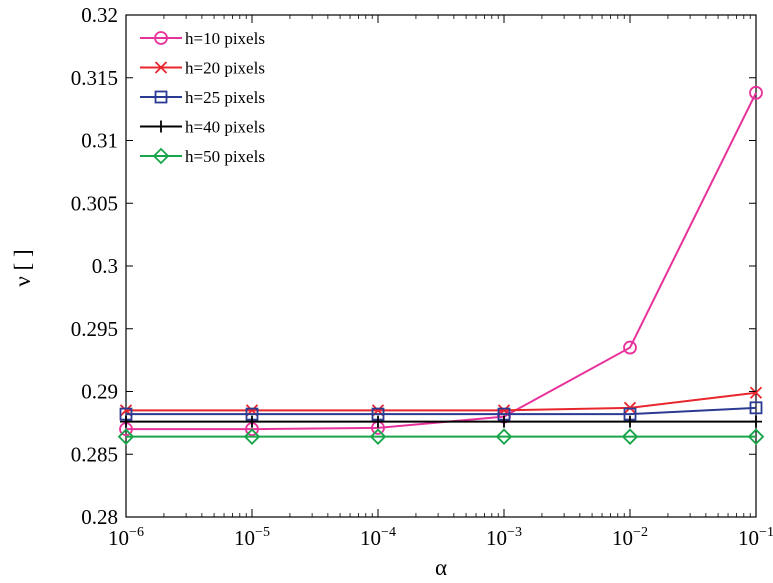 This screenshot has width=773, height=583. Describe the element at coordinates (441, 567) in the screenshot. I see `x-axis-label: α` at that location.